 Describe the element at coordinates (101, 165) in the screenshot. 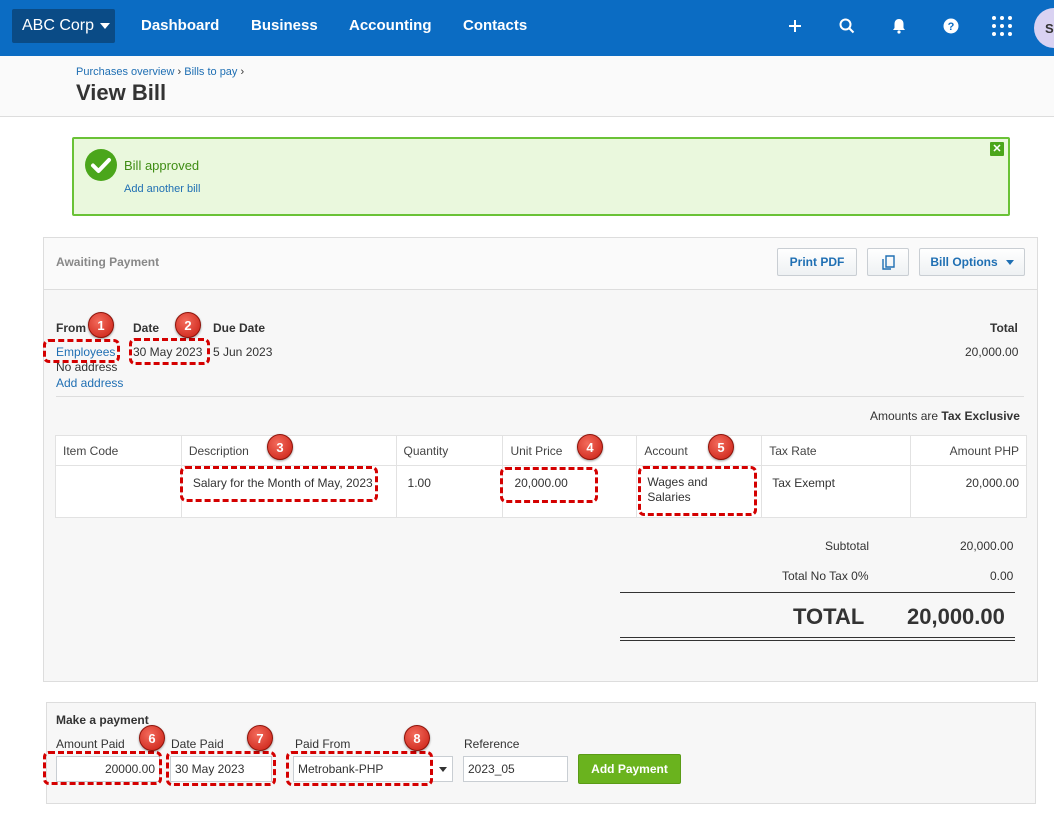

I see `checkmark-icon` at that location.